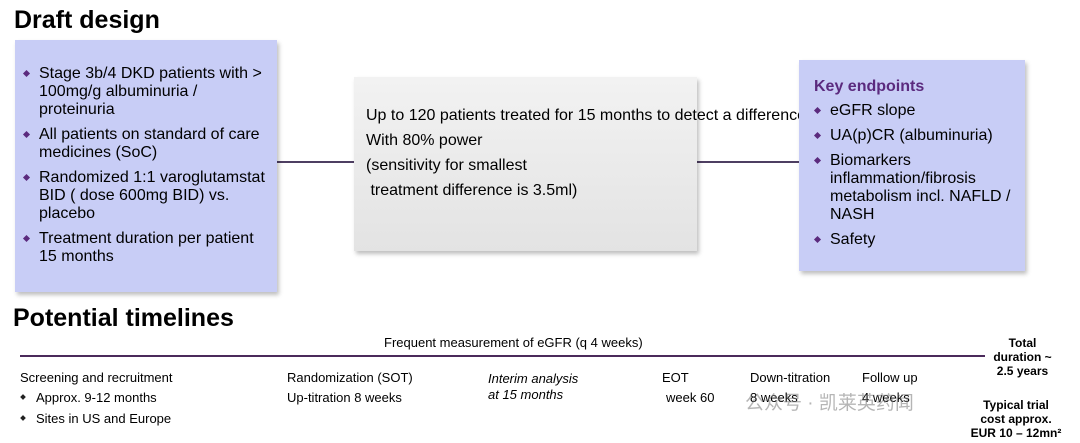  Describe the element at coordinates (502, 356) in the screenshot. I see `timeline-line` at that location.